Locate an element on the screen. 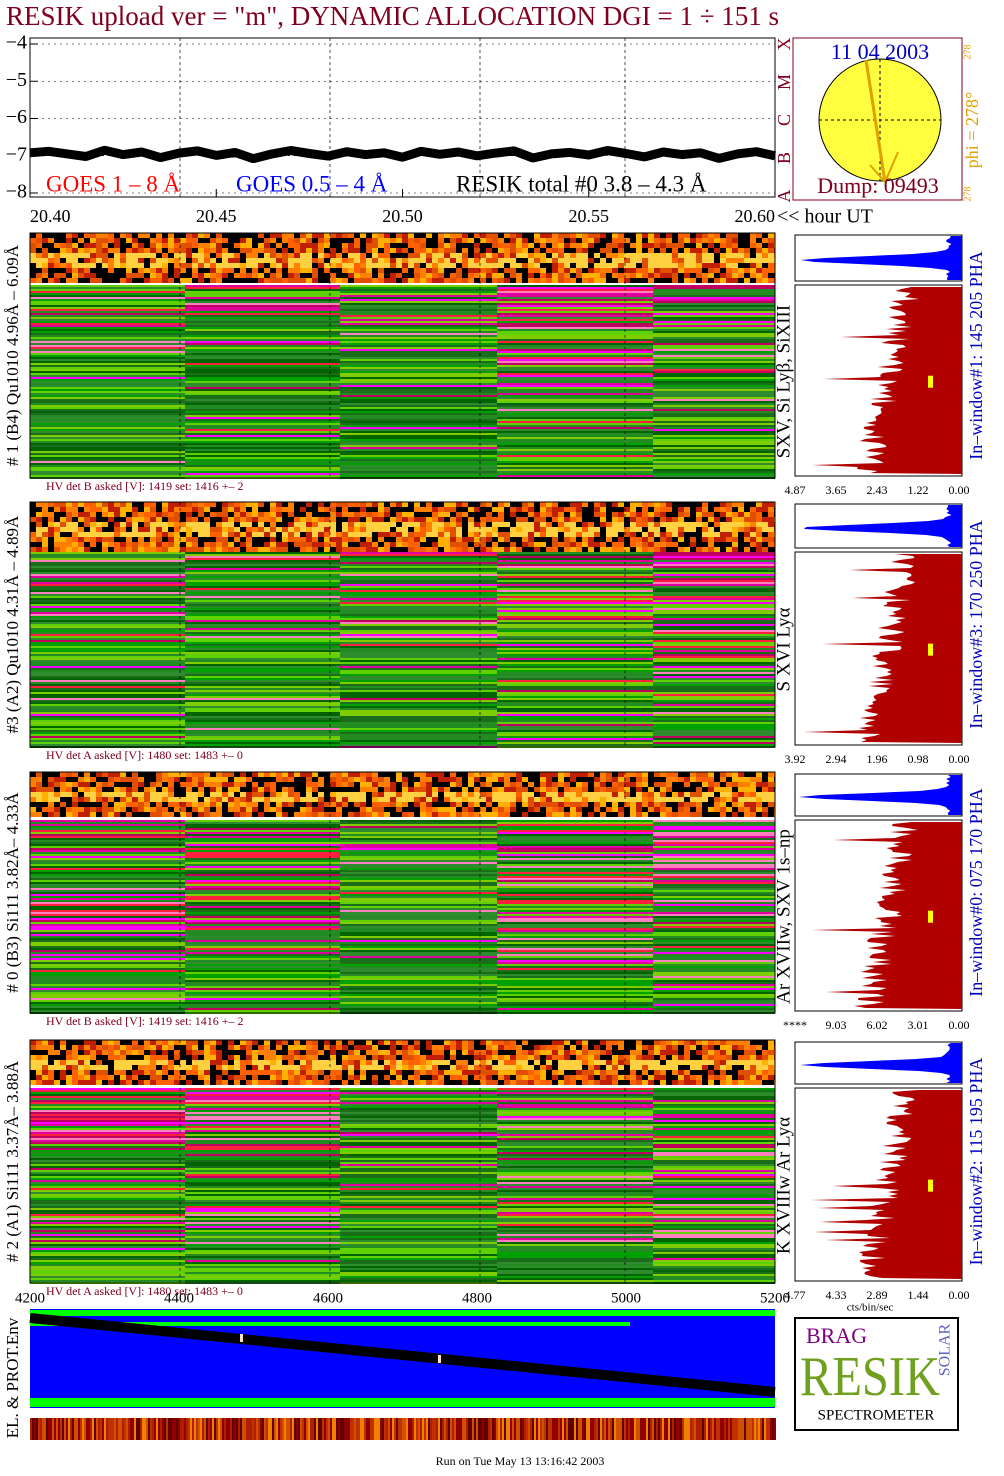 This screenshot has width=1004, height=1476. spectrogram is located at coordinates (402, 625).